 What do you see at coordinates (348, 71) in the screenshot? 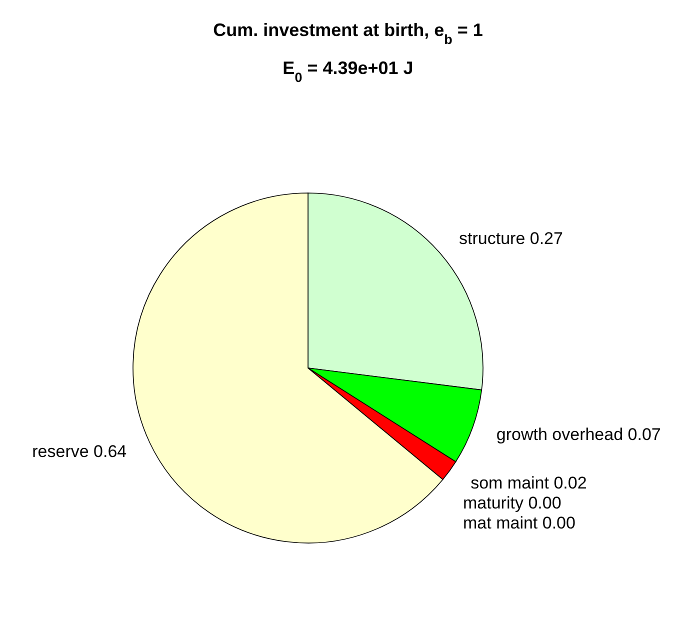
I see `chart-subtitle: E$_{0}$ = 4.39e+01 J` at bounding box center [348, 71].